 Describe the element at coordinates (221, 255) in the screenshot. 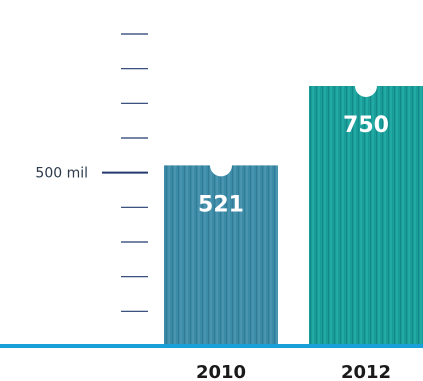

I see `bar` at that location.